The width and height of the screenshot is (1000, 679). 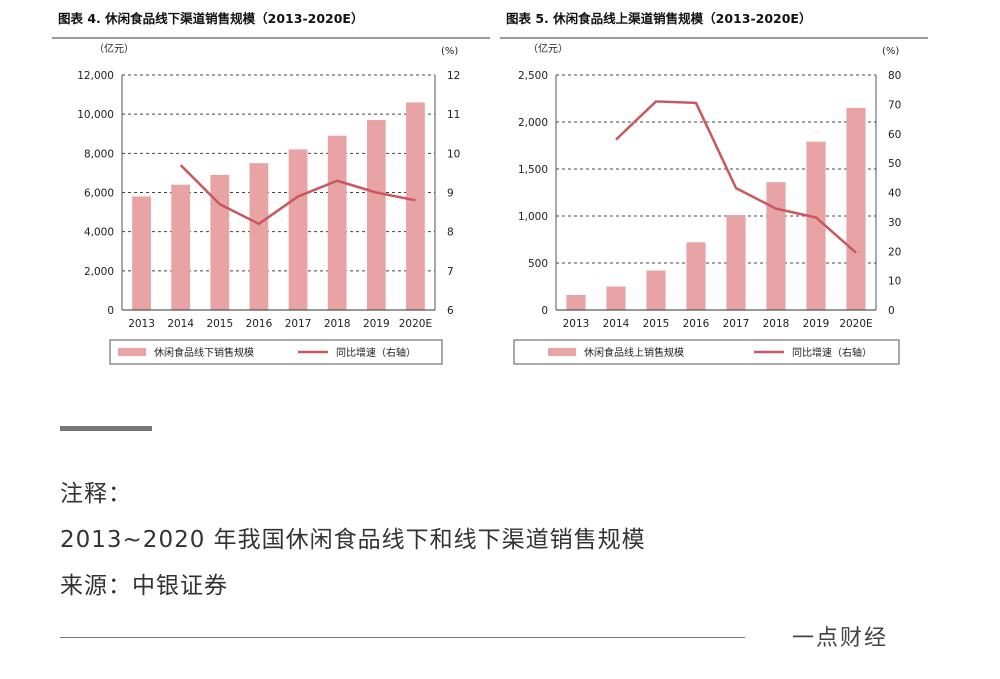 What do you see at coordinates (96, 494) in the screenshot?
I see `note-label: 注释：` at bounding box center [96, 494].